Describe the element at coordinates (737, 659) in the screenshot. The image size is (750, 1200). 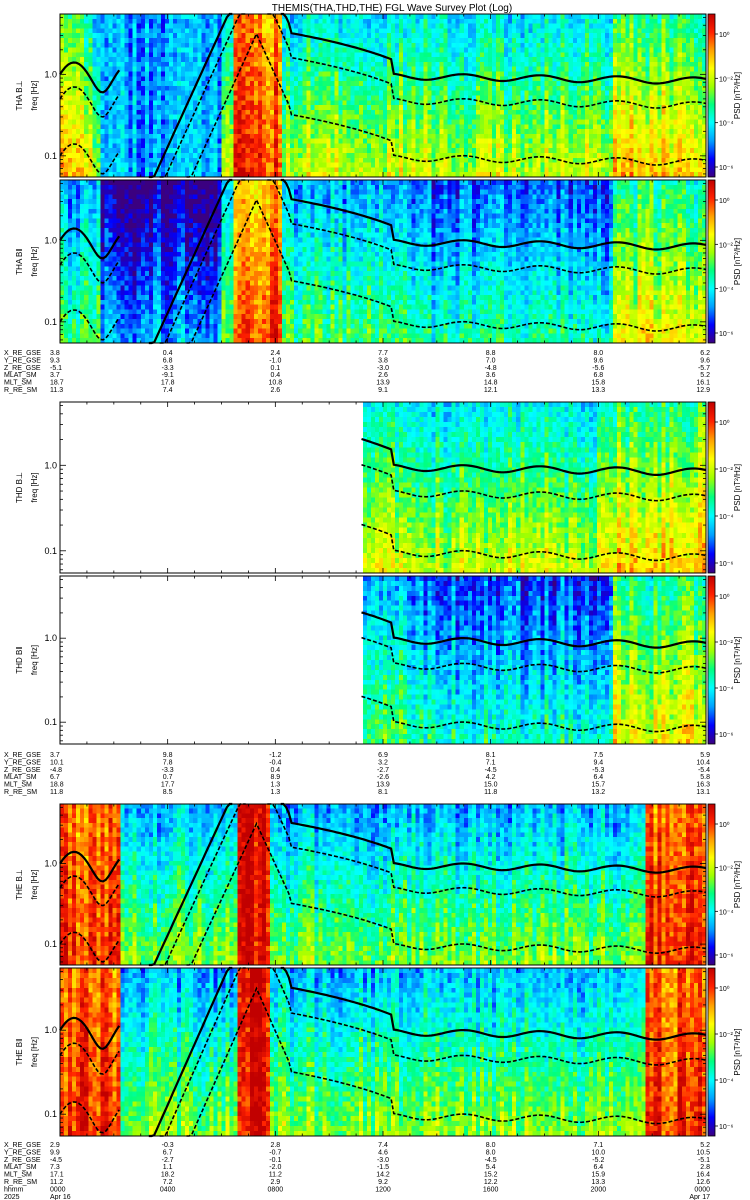
I see `thd-par-colorbar-label: PSD [nT²/Hz]` at that location.